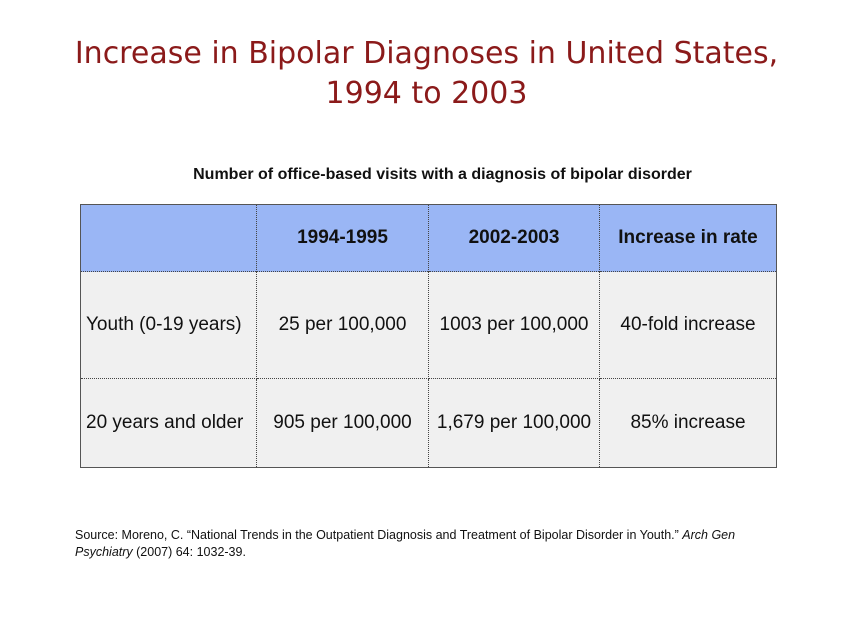 Image resolution: width=853 pixels, height=637 pixels. Describe the element at coordinates (688, 325) in the screenshot. I see `cell-youth-increase: 40-fold increase` at that location.